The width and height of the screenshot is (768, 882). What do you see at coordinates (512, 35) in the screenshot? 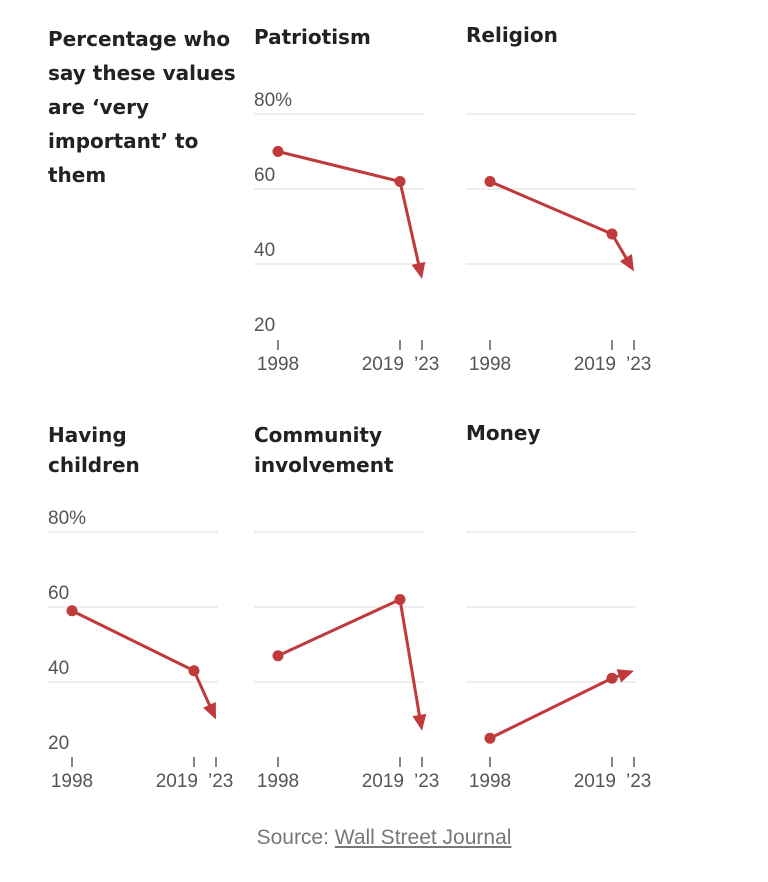
I see `chart-title: Religion` at bounding box center [512, 35].